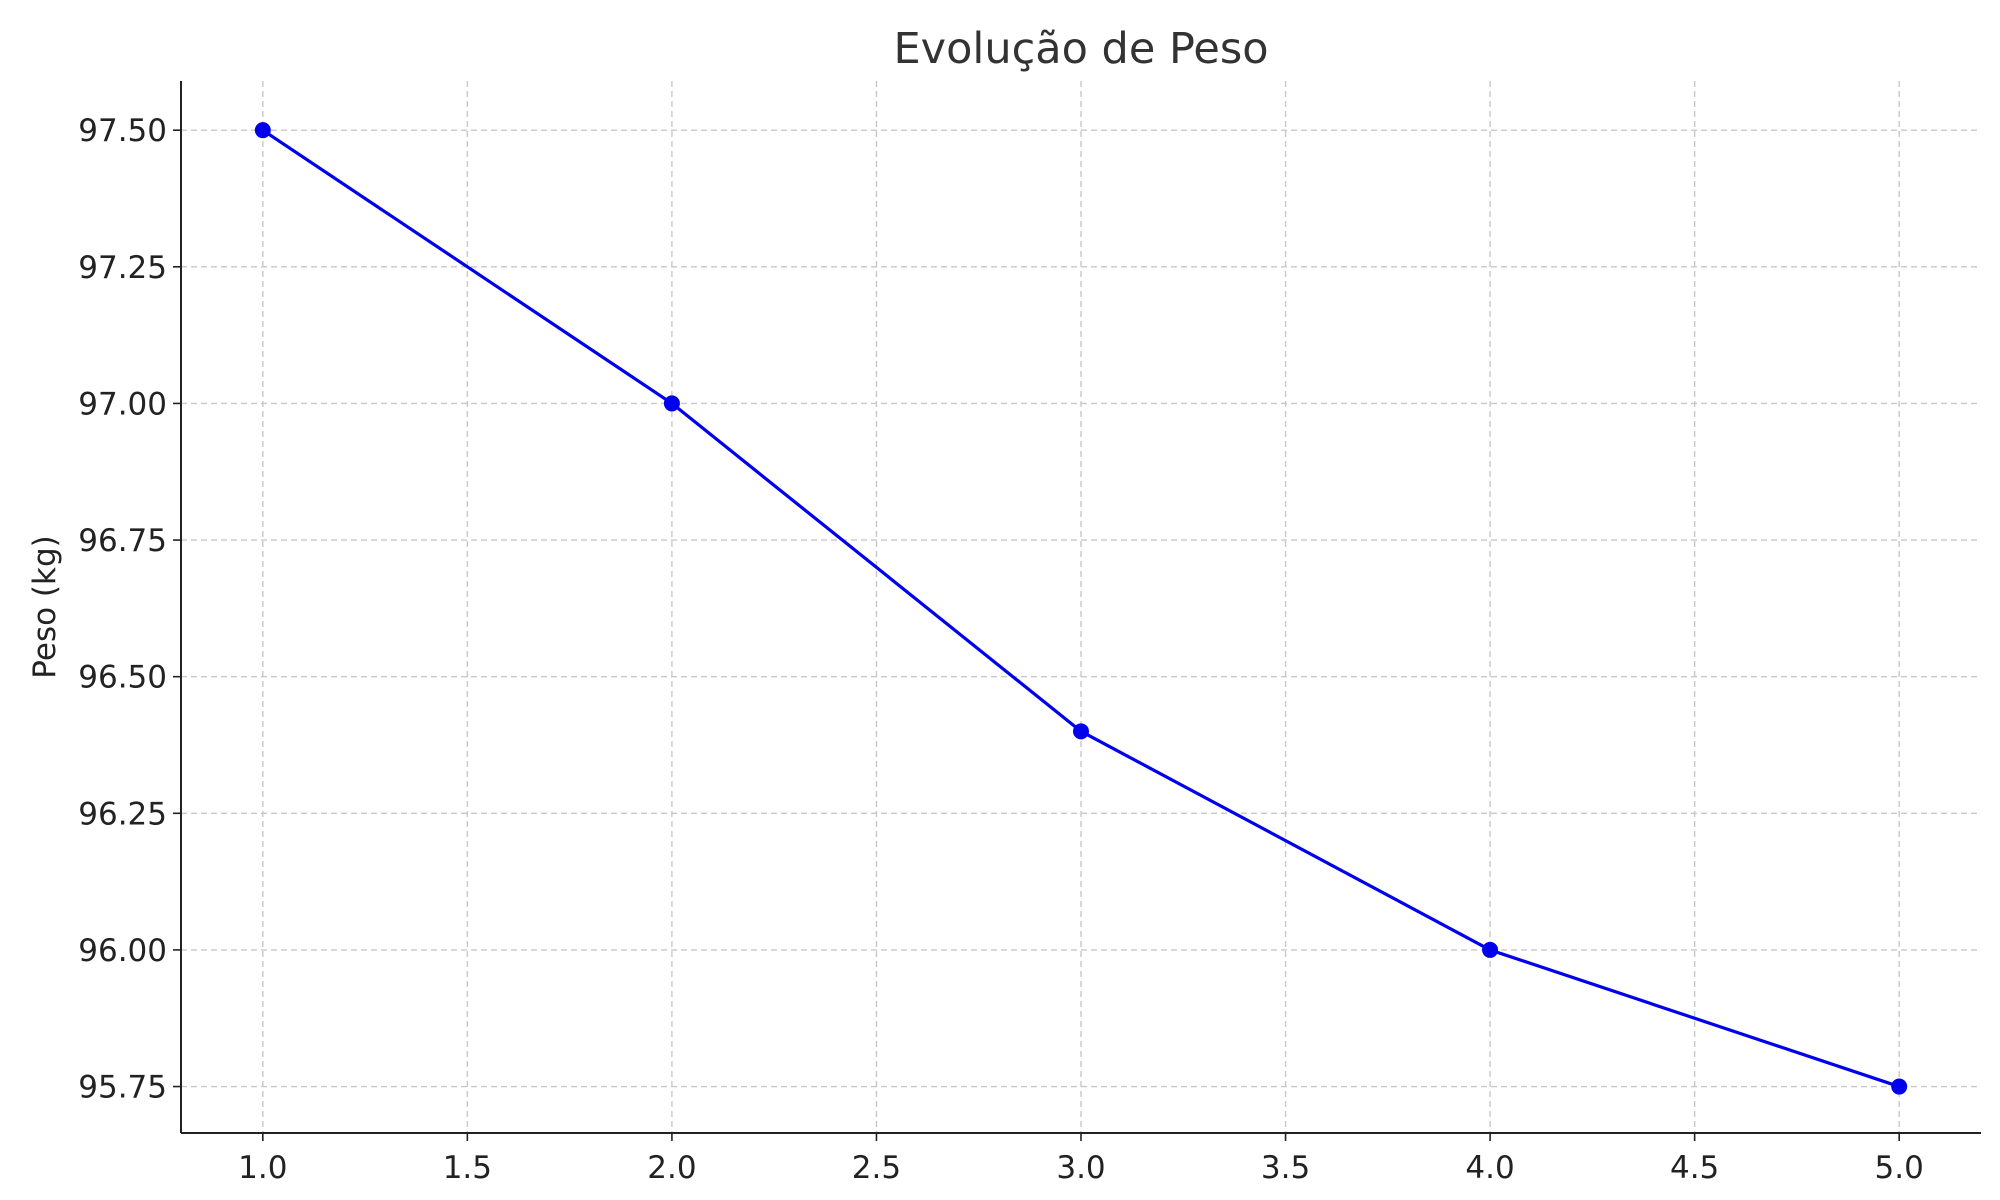  I want to click on x-tick-label: 5.0, so click(1899, 1168).